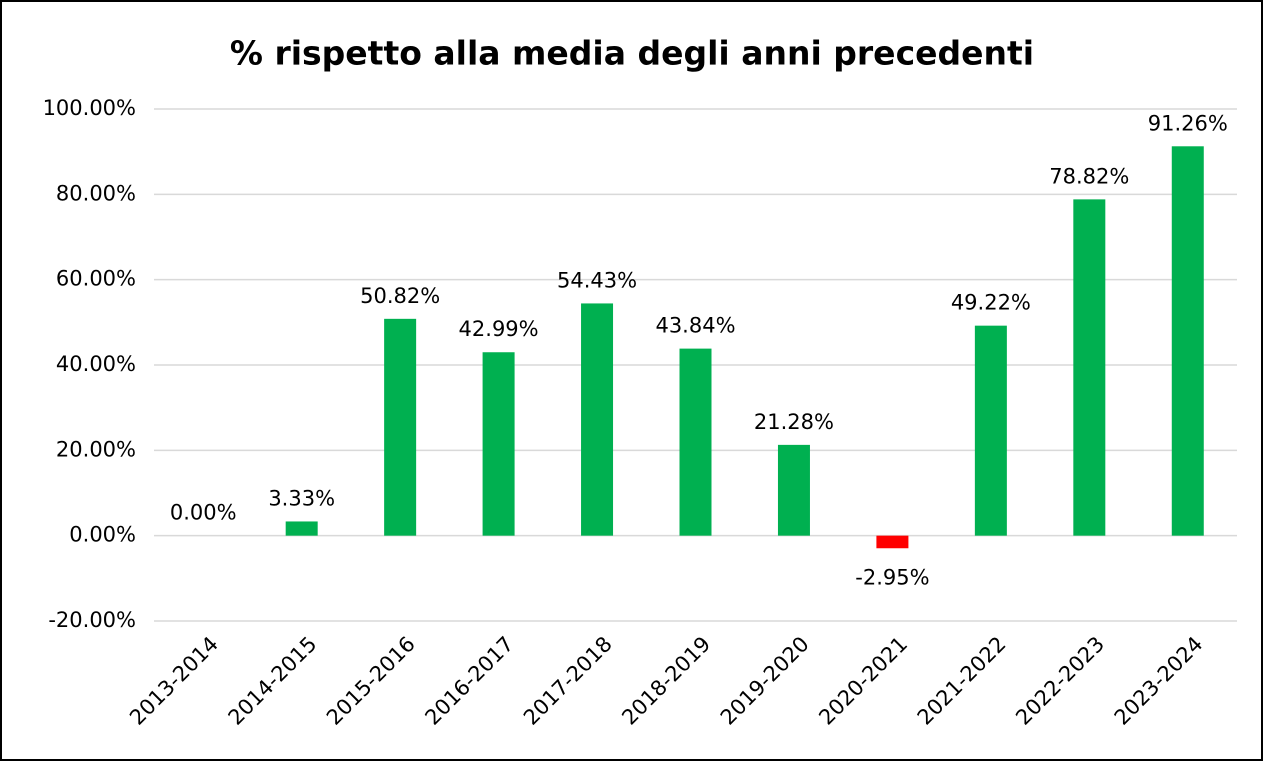 The height and width of the screenshot is (761, 1263). What do you see at coordinates (892, 577) in the screenshot?
I see `data-label: -2.95%` at bounding box center [892, 577].